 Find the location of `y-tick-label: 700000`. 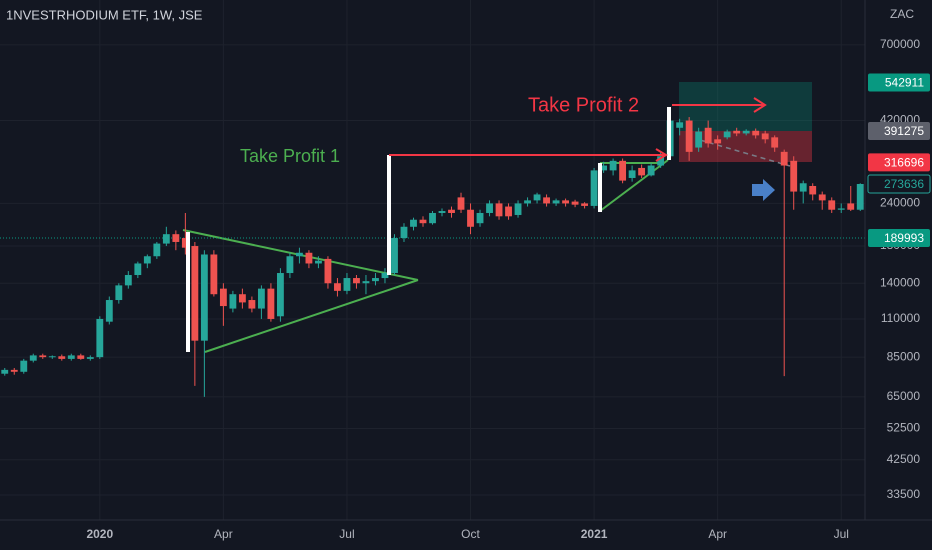

y-tick-label: 700000 is located at coordinates (900, 44).